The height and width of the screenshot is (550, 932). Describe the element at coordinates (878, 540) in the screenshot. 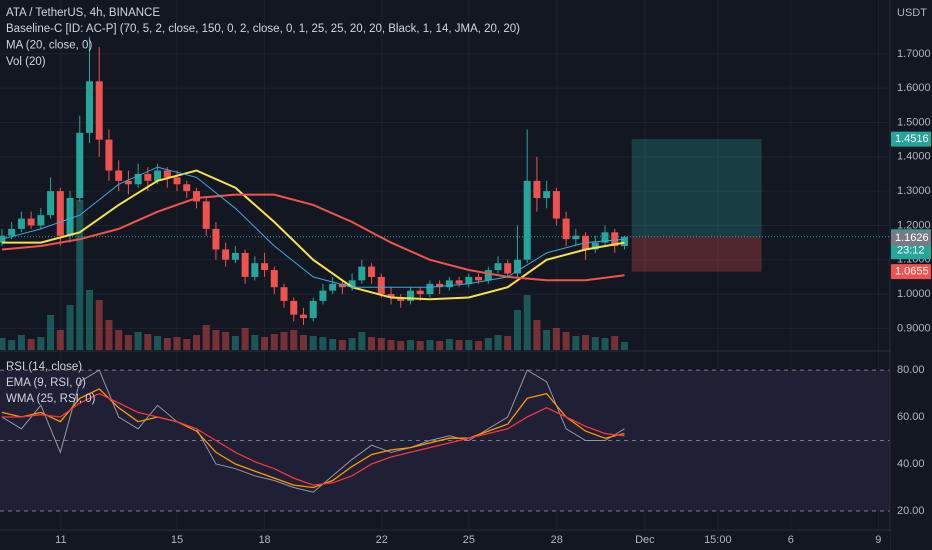

I see `x-tick-label: 9` at that location.